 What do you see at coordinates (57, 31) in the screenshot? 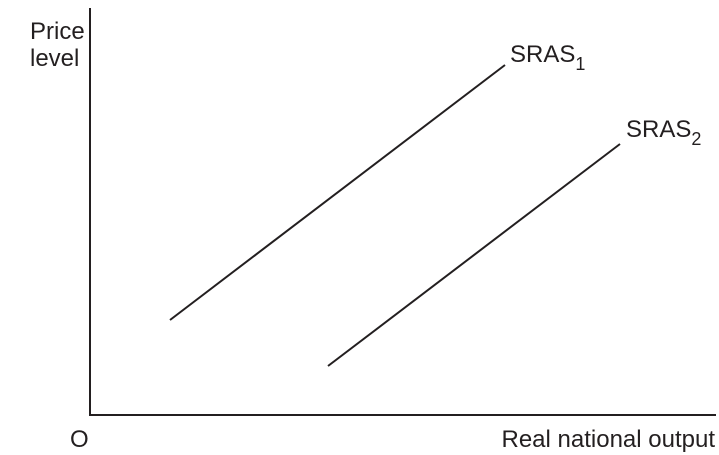
I see `y-axis-label: Price` at bounding box center [57, 31].